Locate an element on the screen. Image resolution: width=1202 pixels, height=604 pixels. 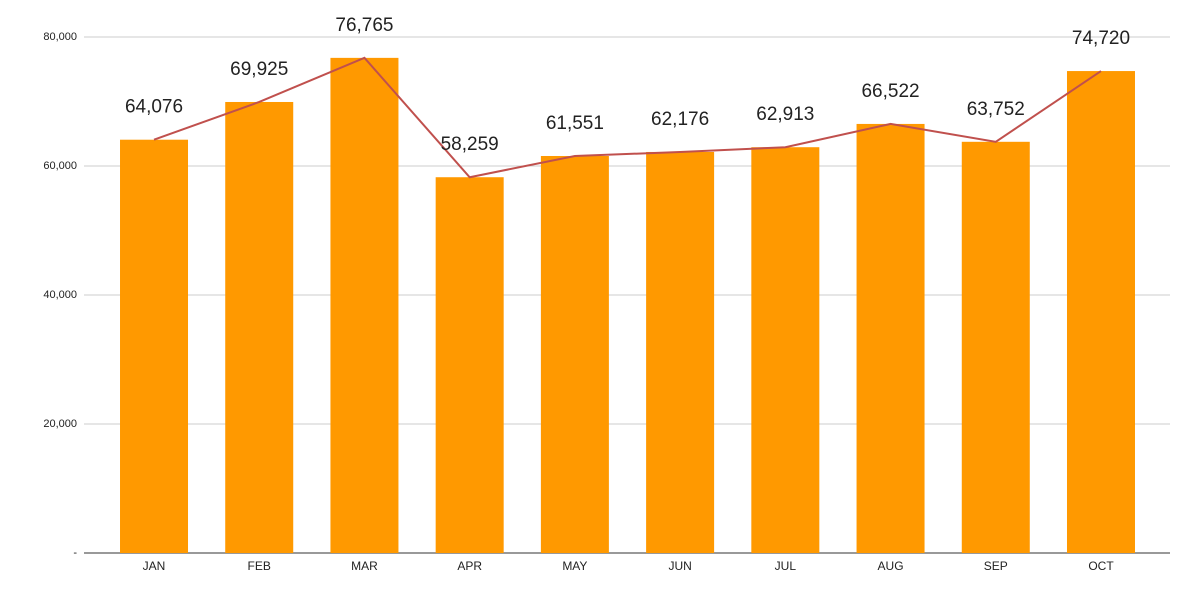
y-tick-label: 20,000 is located at coordinates (60, 424).